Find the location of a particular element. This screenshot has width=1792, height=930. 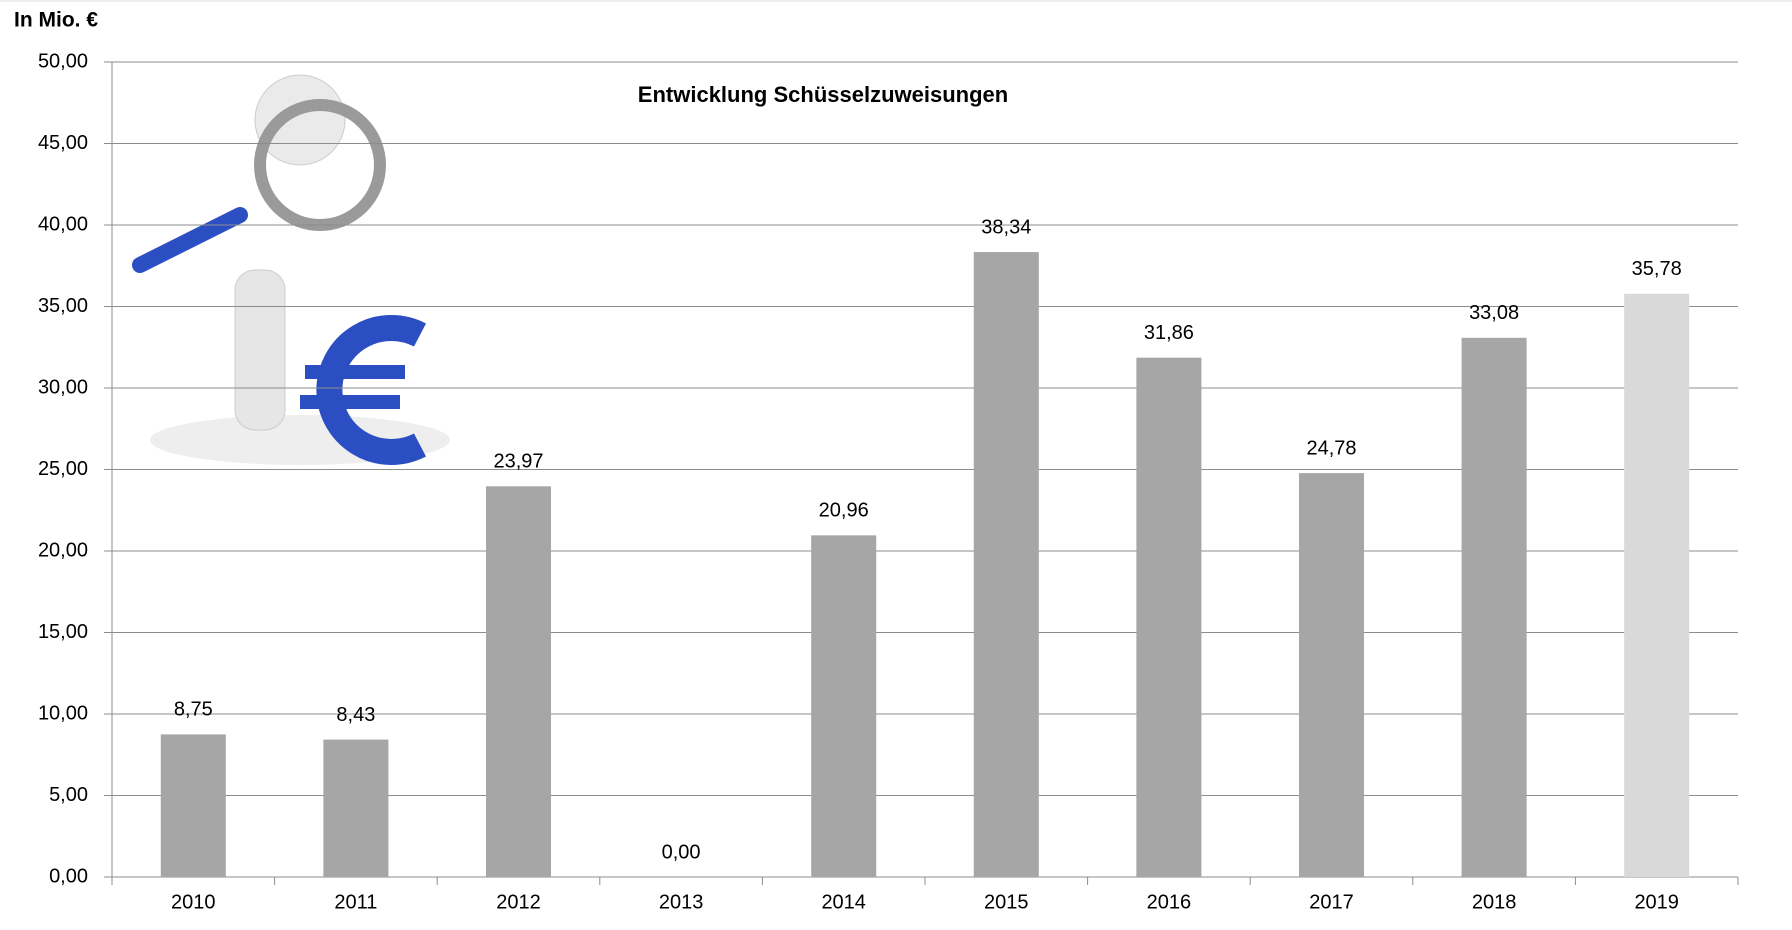

y-tick-label: 15,00 is located at coordinates (63, 632).